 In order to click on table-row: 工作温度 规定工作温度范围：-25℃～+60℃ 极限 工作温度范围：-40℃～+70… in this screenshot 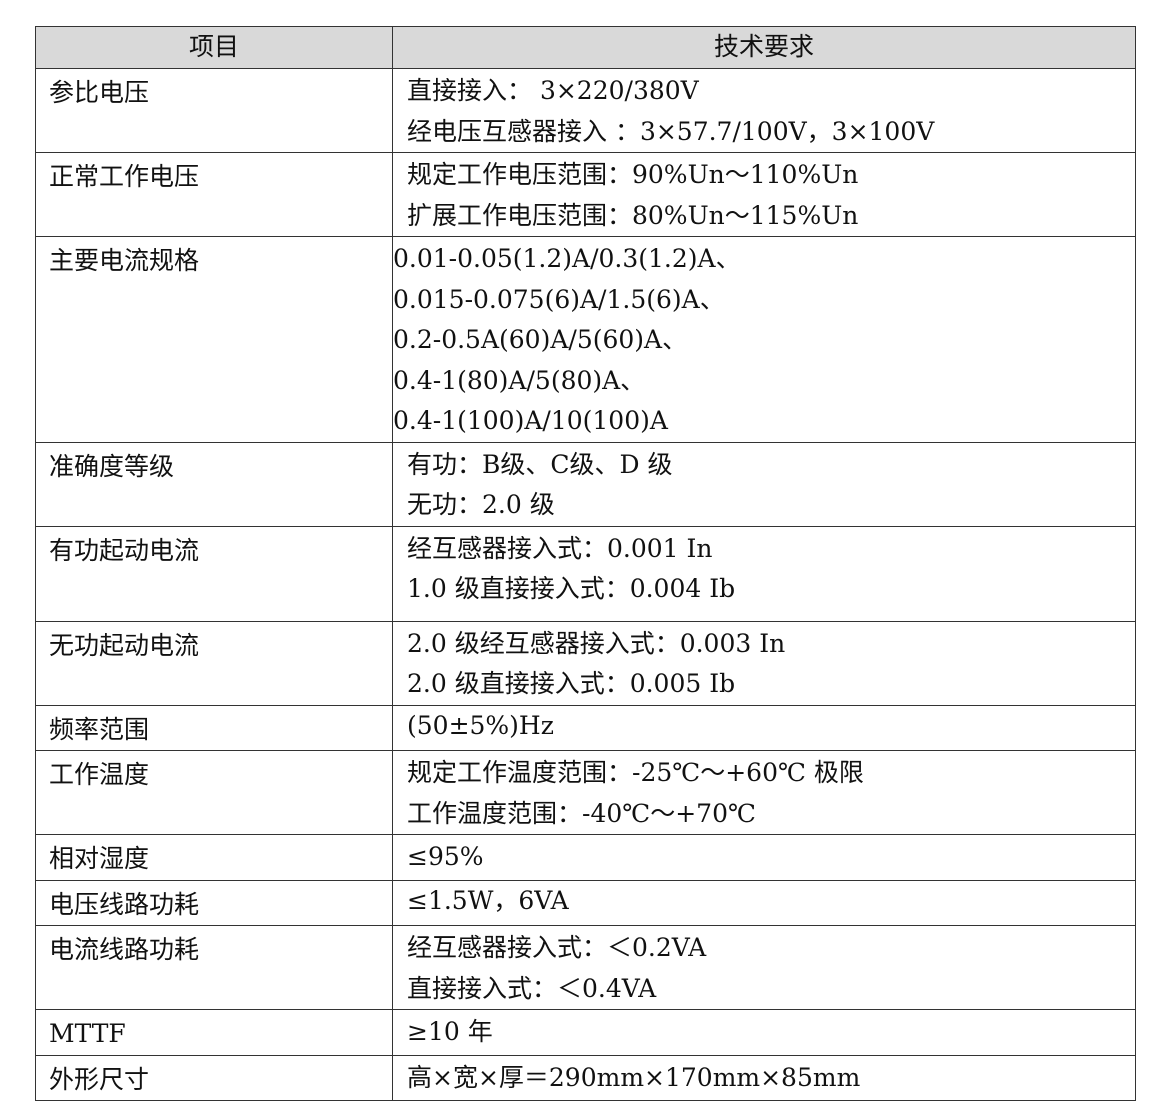, I will do `click(585, 792)`.